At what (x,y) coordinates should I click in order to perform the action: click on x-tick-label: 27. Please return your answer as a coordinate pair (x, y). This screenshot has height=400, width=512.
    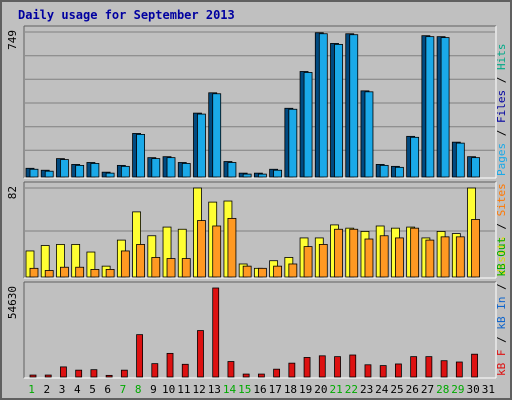
    Looking at the image, I should click on (427, 389).